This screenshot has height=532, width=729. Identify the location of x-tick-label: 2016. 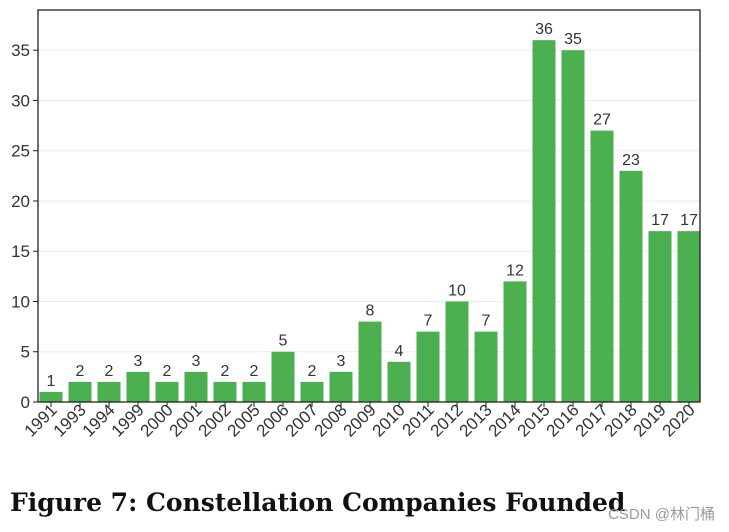
(563, 420).